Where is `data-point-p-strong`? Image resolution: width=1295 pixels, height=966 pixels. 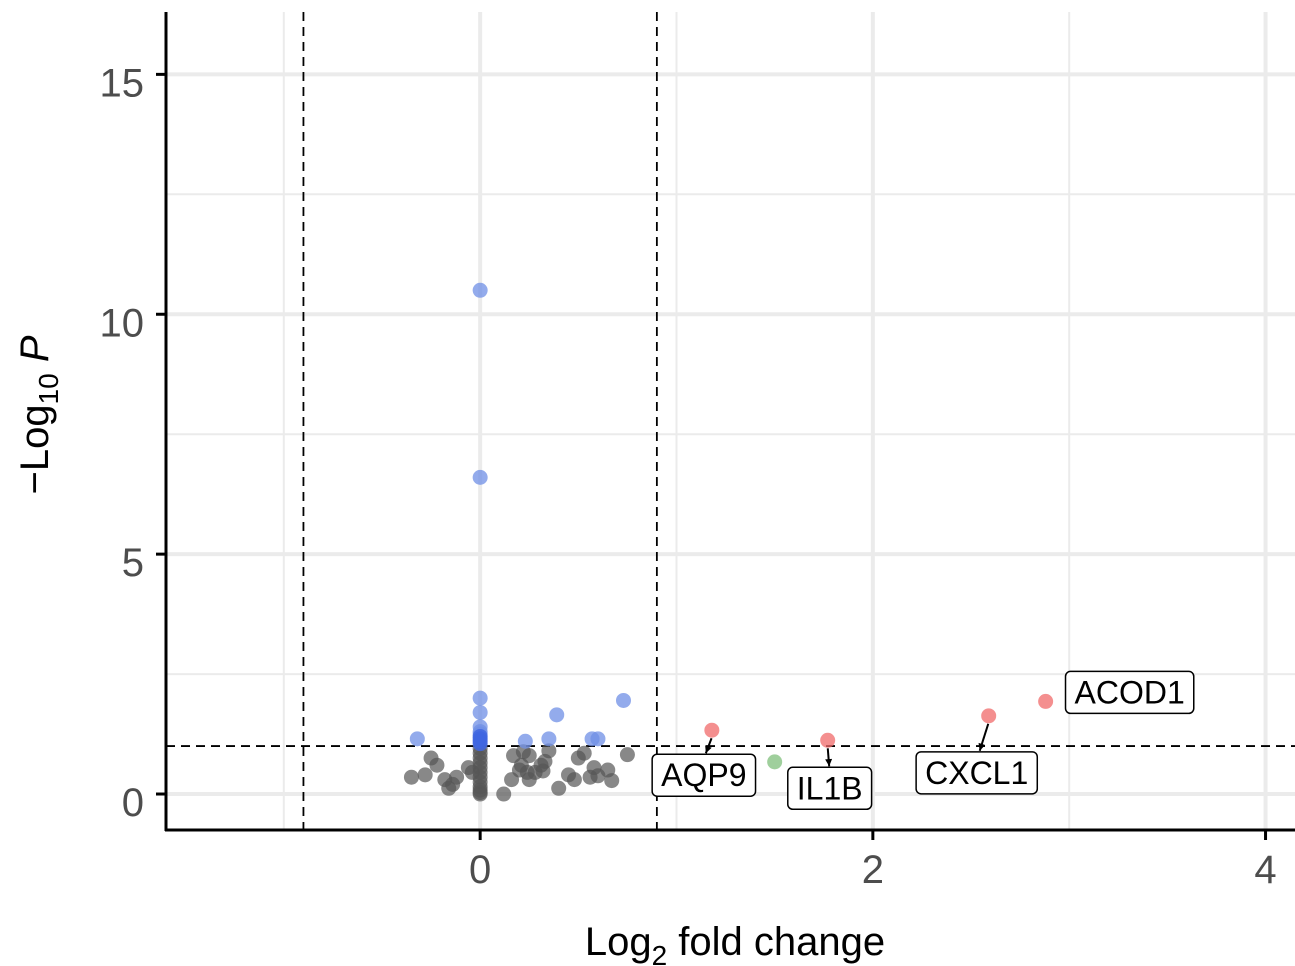
data-point-p-strong is located at coordinates (480, 744).